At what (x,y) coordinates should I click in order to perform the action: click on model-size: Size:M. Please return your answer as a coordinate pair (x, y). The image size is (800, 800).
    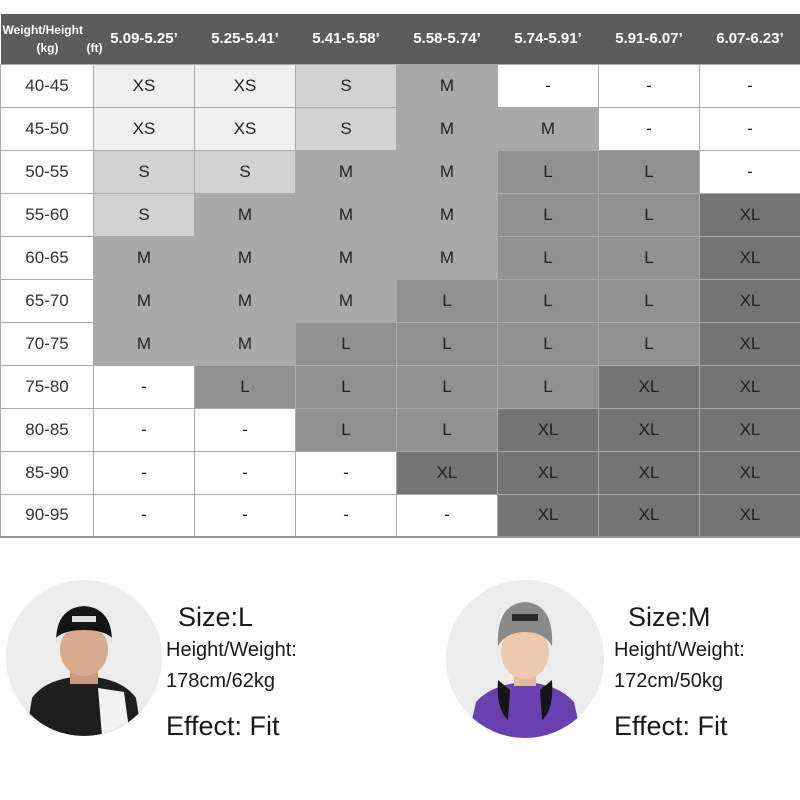
    Looking at the image, I should click on (669, 617).